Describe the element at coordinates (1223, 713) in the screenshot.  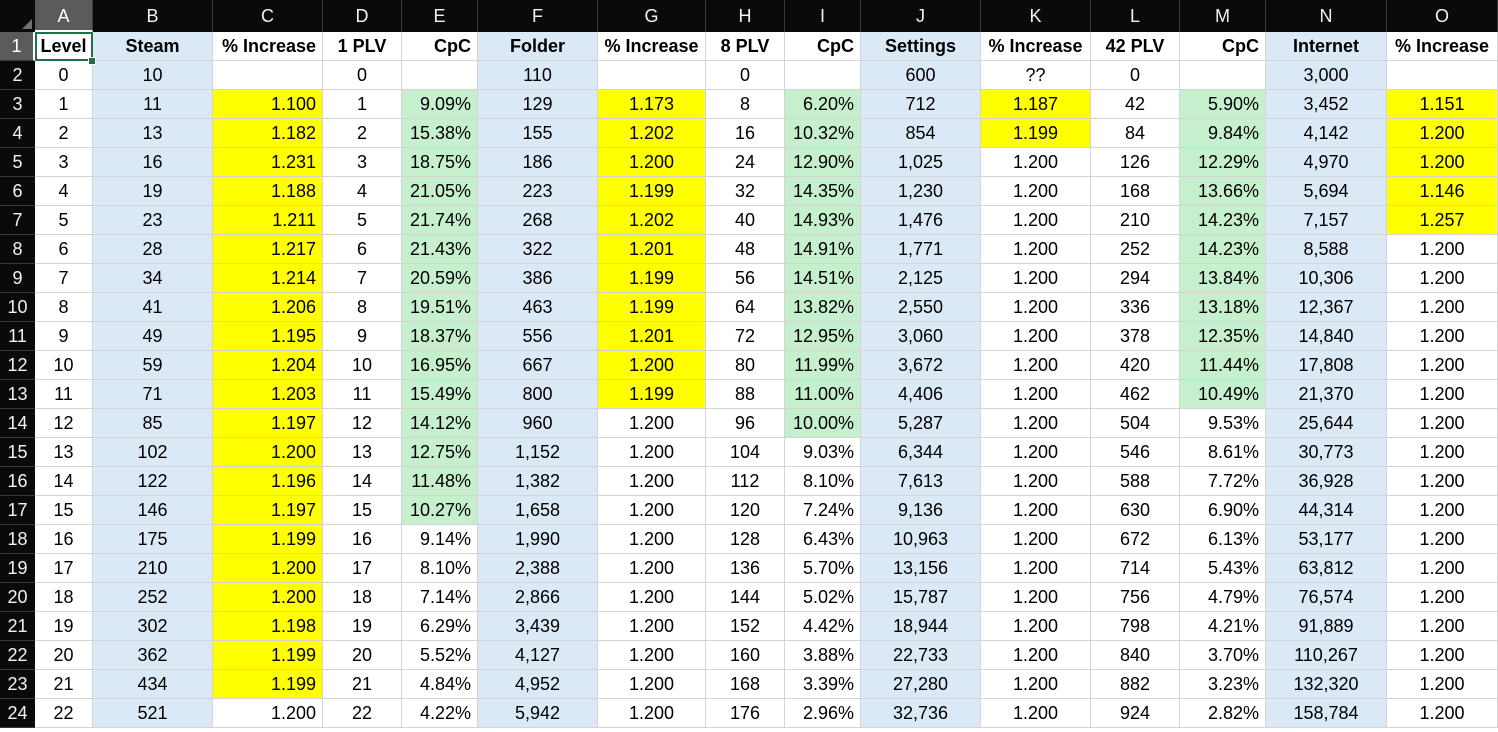
I see `cell-m24: 2.82%` at that location.